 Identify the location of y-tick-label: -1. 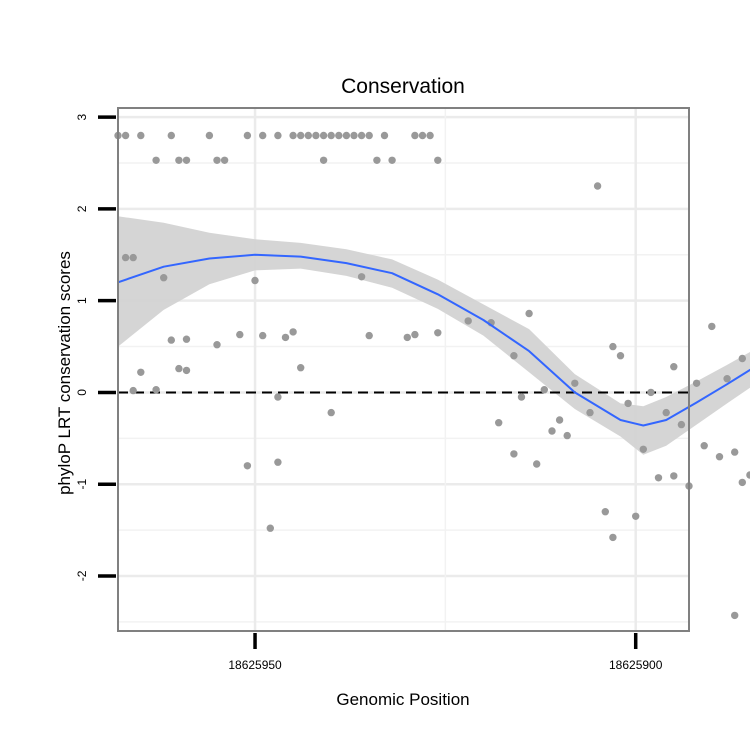
(82, 484).